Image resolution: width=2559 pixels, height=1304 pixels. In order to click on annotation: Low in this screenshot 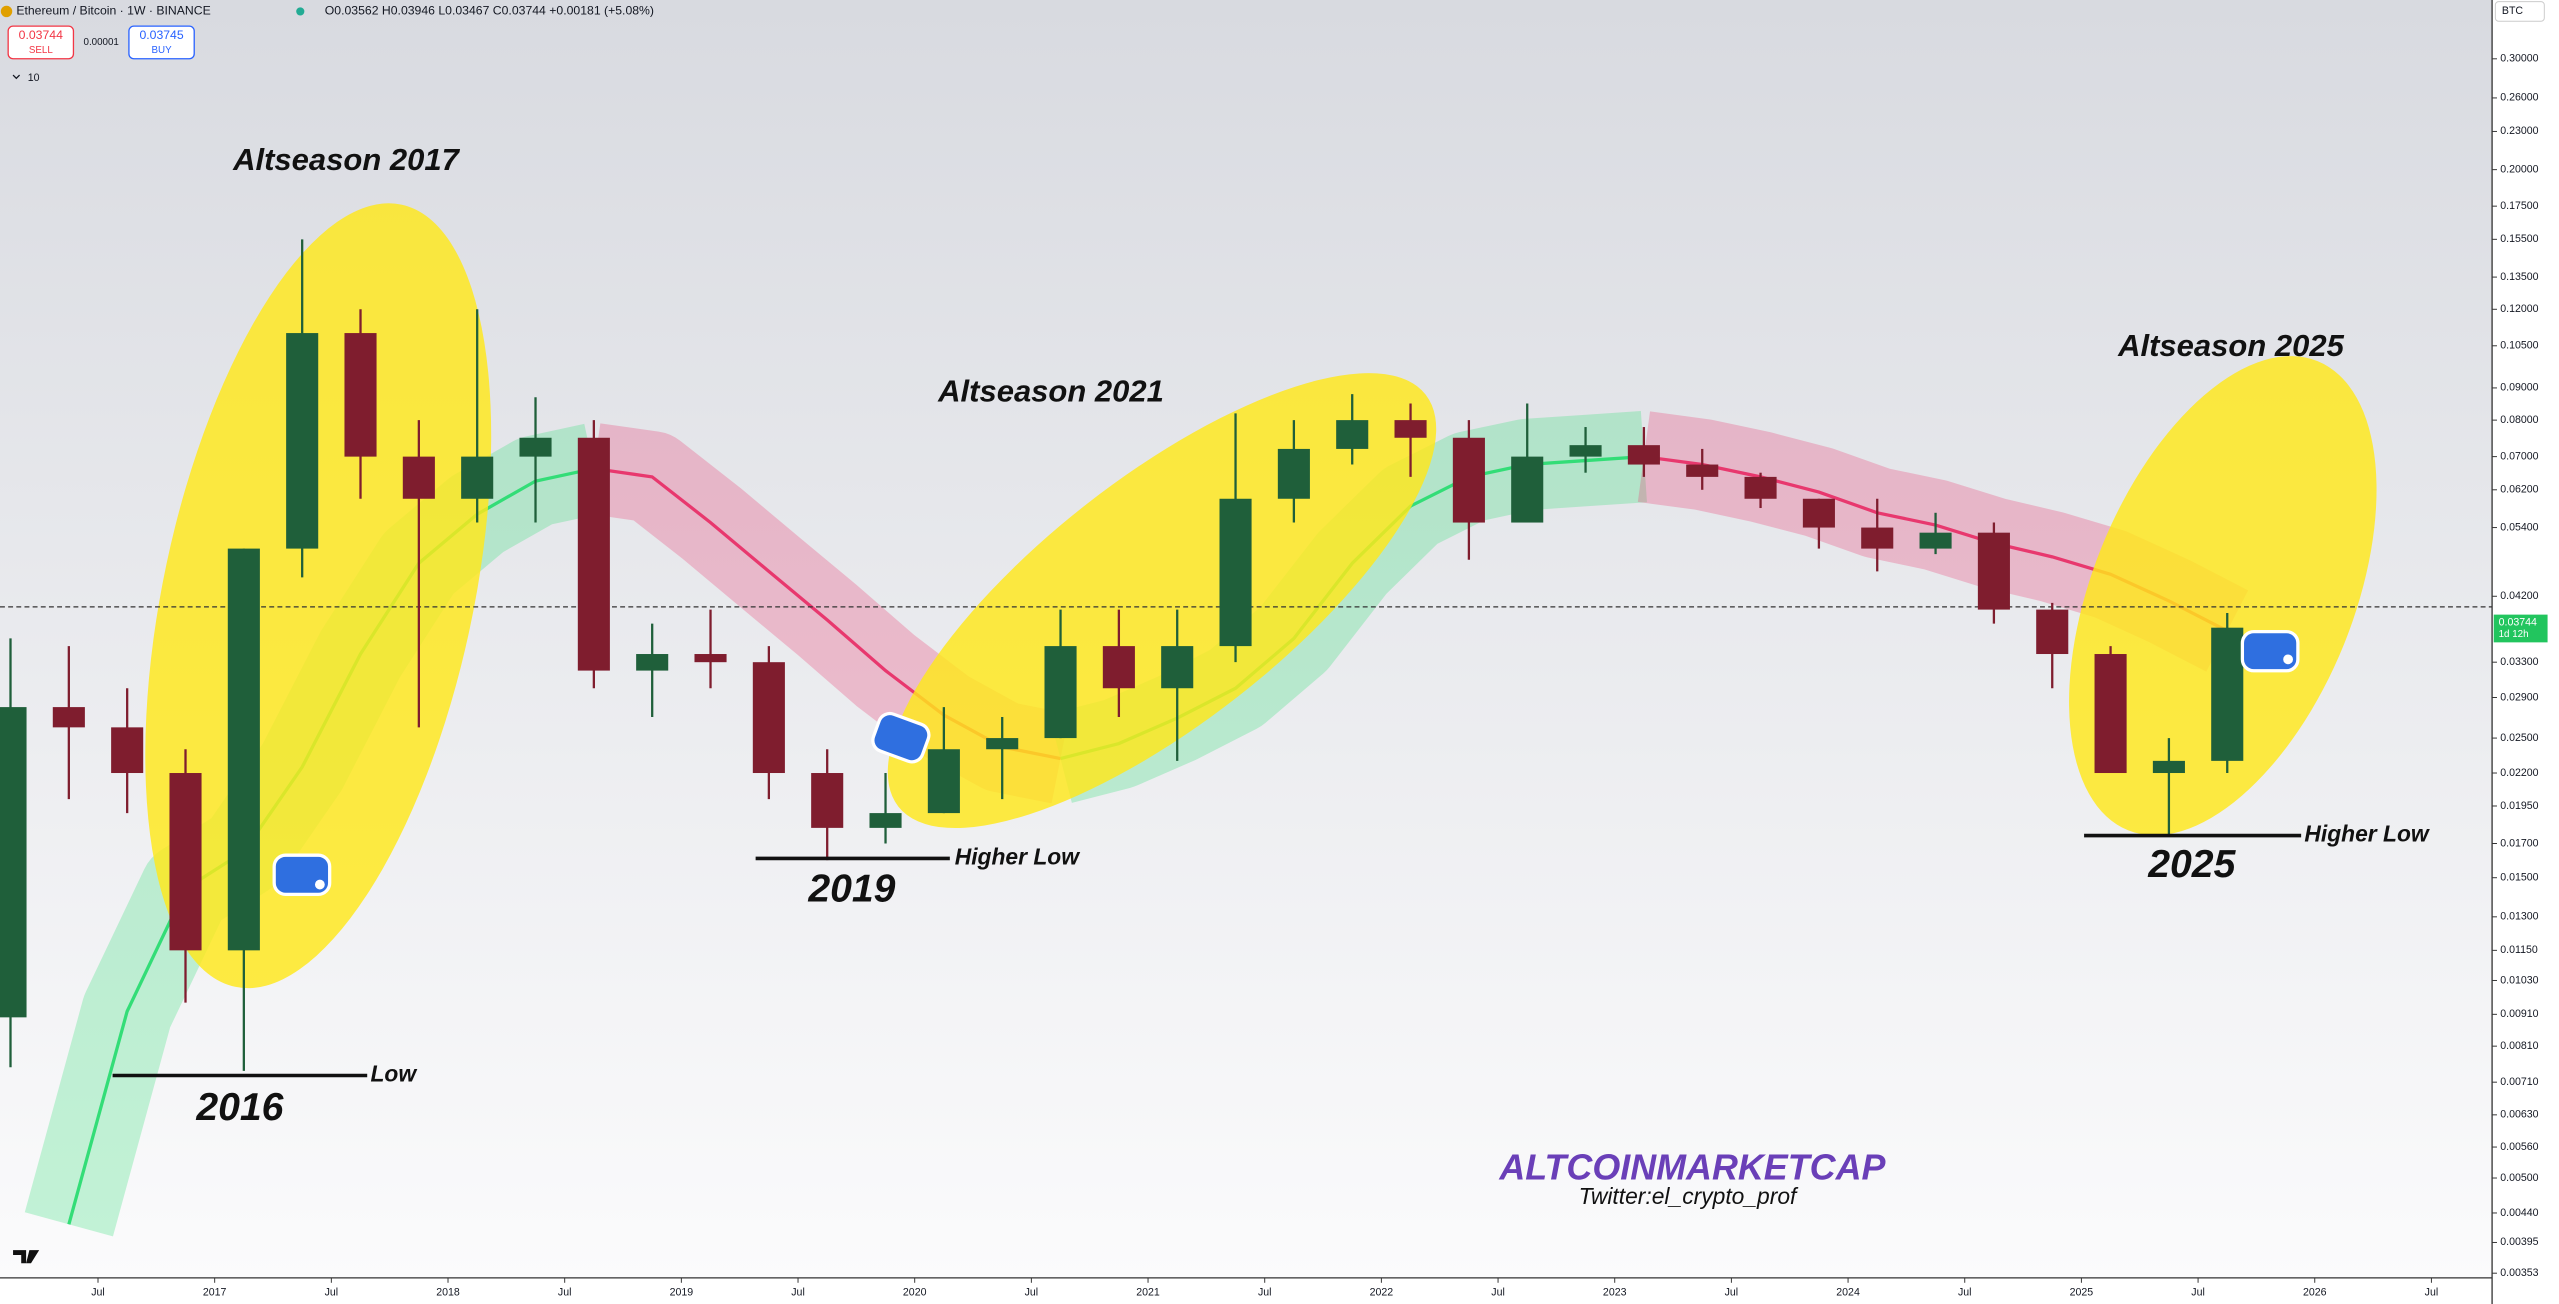, I will do `click(393, 1074)`.